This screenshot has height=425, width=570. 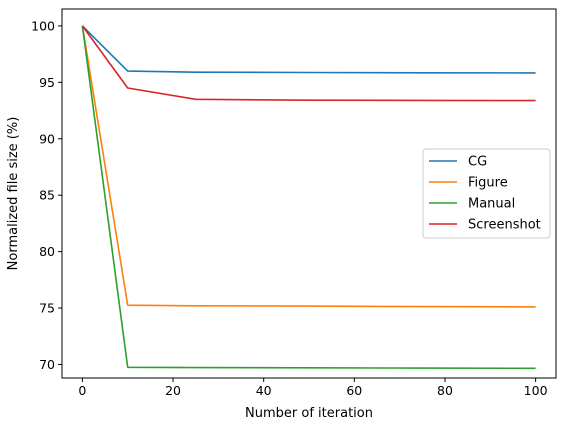 What do you see at coordinates (536, 390) in the screenshot?
I see `x-tick-label: 100` at bounding box center [536, 390].